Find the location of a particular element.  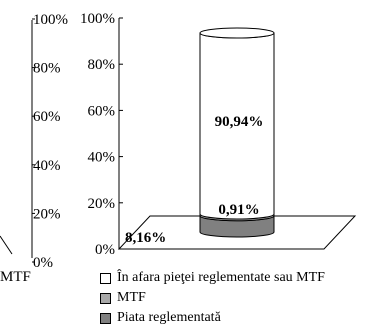

left-partial-diagonal is located at coordinates (6, 245).